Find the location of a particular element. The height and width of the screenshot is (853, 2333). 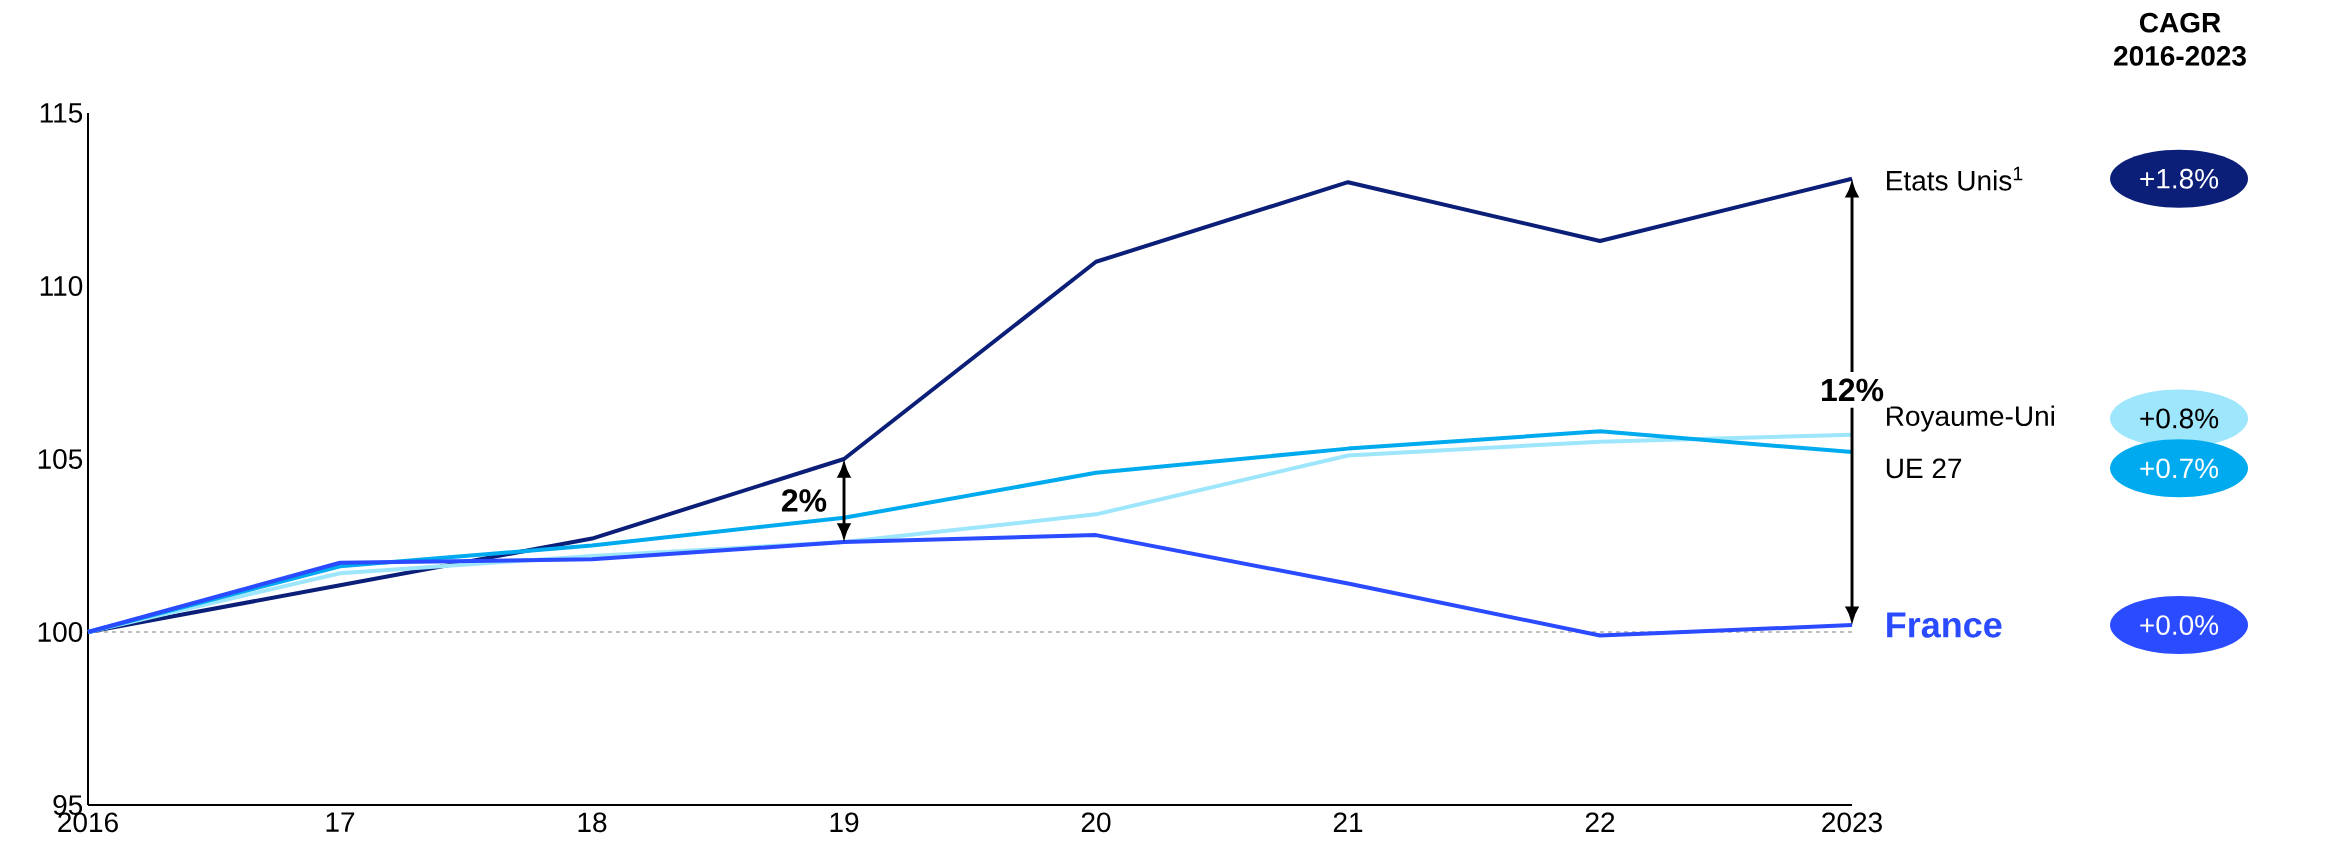

x-tick-label: 2023 is located at coordinates (1852, 822).